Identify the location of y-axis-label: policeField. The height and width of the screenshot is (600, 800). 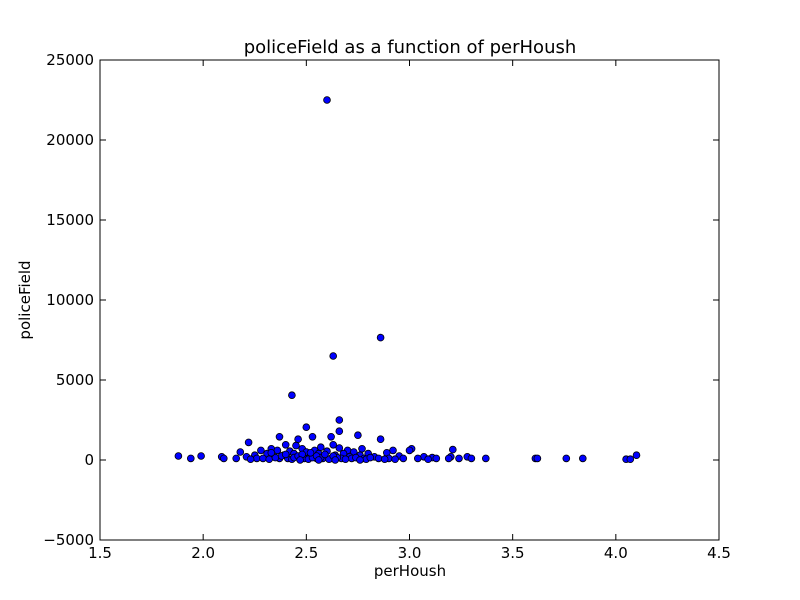
(25, 299).